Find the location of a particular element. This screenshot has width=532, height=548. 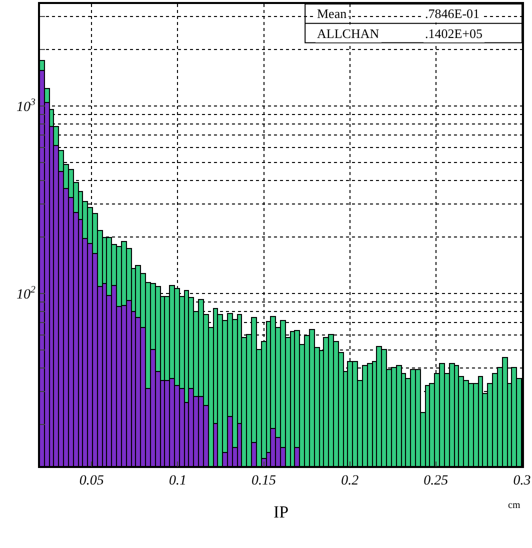

annotation: .7846E-01 is located at coordinates (452, 13).